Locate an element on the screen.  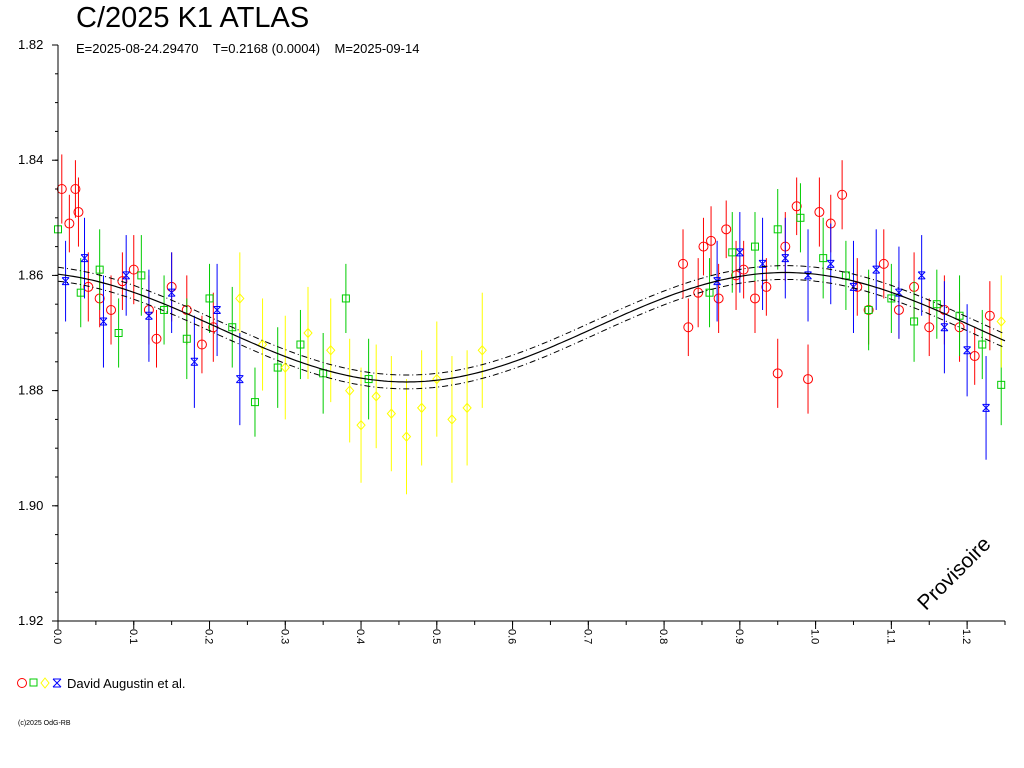
legend-symbols is located at coordinates (39, 683).